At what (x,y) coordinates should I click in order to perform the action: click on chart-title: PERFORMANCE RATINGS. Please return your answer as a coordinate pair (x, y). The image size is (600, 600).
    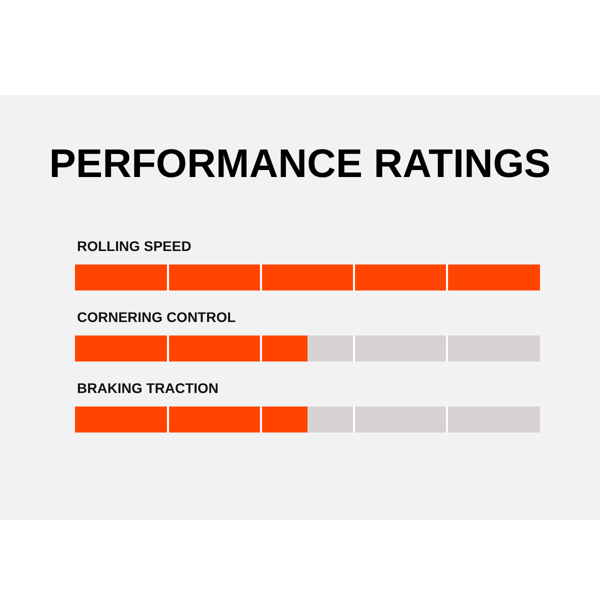
    Looking at the image, I should click on (300, 164).